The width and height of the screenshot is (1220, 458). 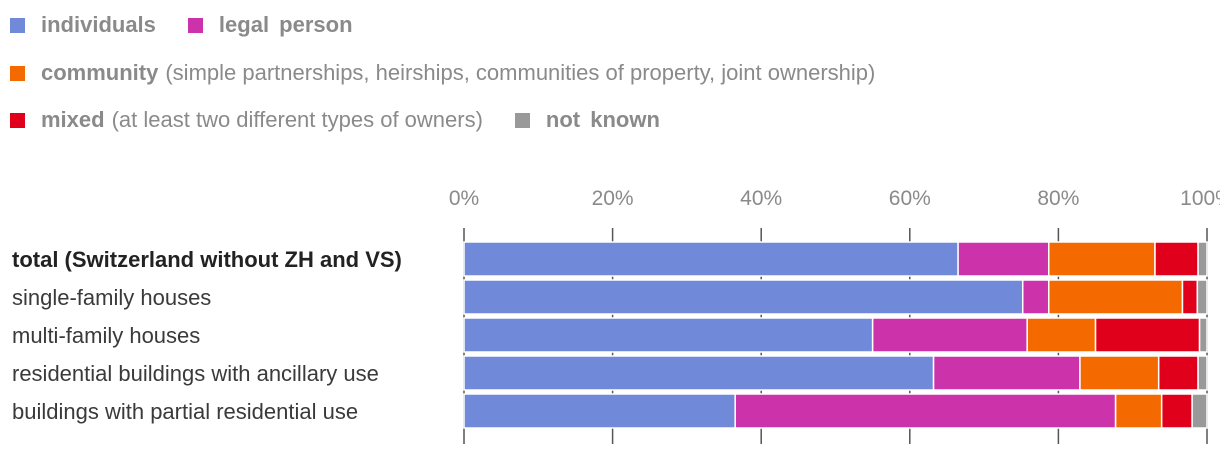 What do you see at coordinates (1058, 198) in the screenshot?
I see `x-tick-label: 80%` at bounding box center [1058, 198].